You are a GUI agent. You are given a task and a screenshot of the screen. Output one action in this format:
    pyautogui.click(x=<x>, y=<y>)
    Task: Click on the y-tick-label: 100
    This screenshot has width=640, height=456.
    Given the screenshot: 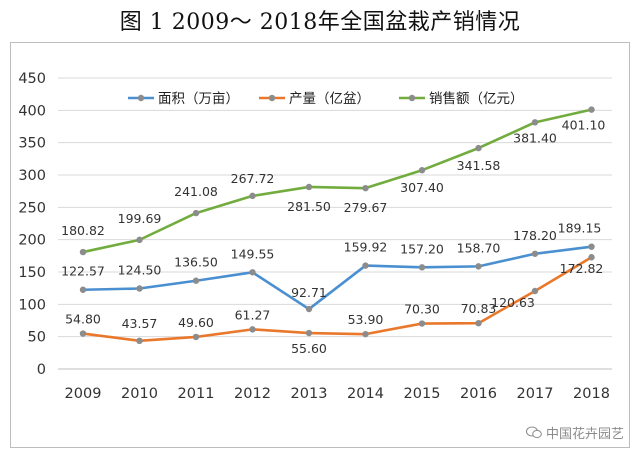 What is the action you would take?
    pyautogui.click(x=32, y=305)
    